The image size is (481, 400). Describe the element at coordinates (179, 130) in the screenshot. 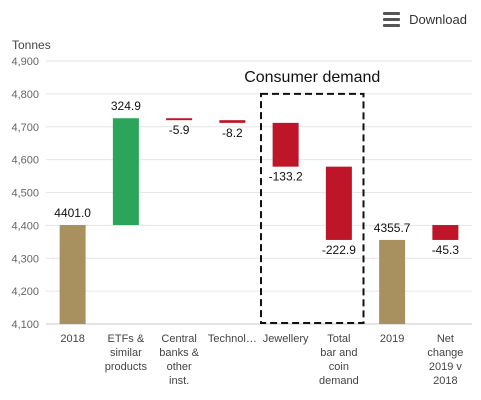

I see `data-label: -5.9` at that location.